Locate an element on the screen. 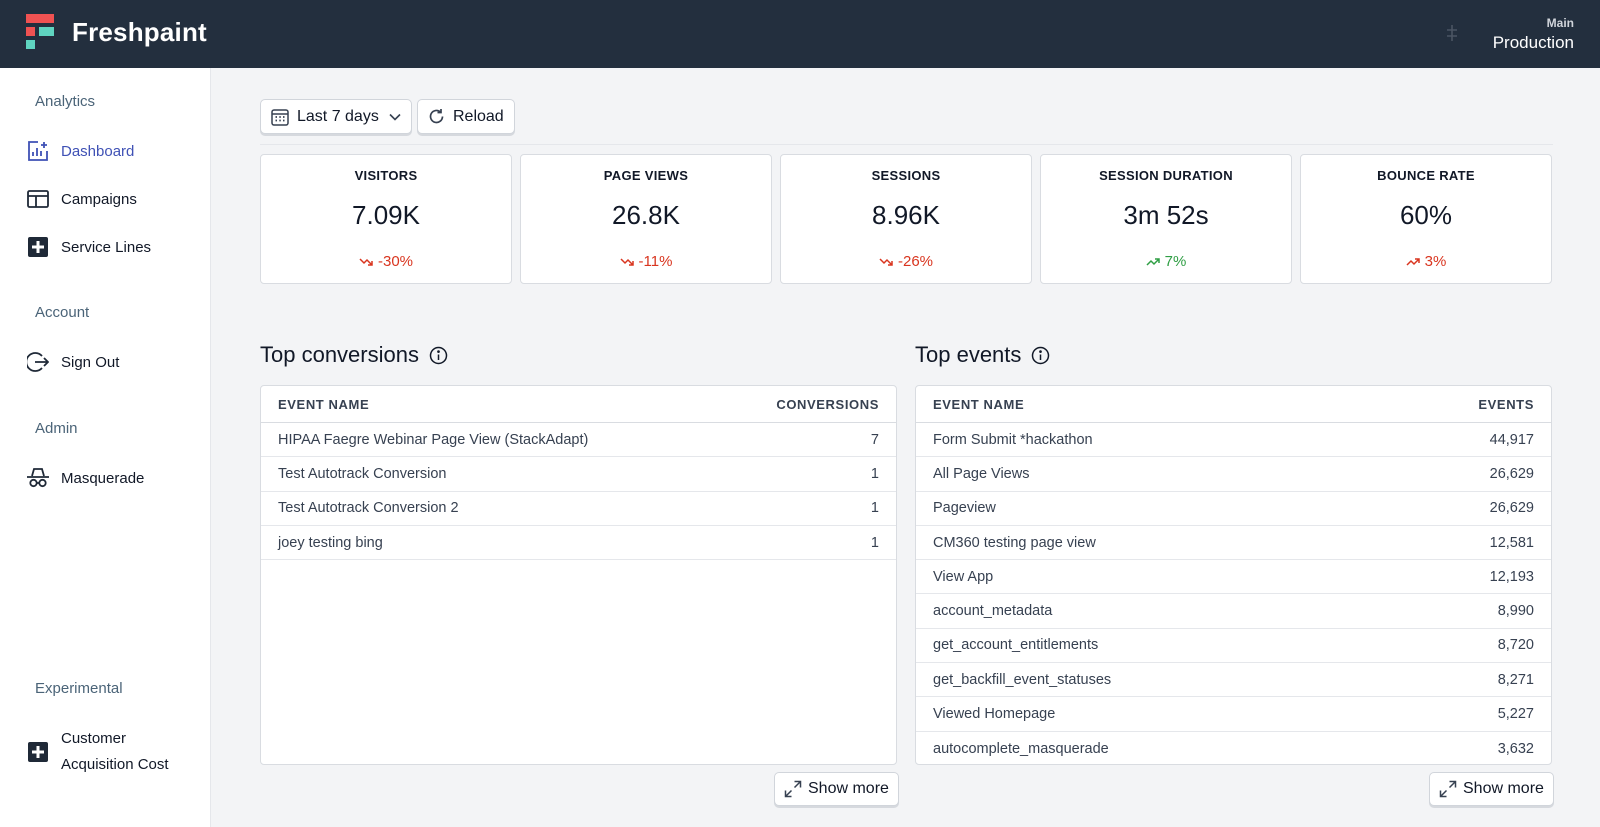  sidebar-item-campaigns: Campaigns is located at coordinates (81, 199).